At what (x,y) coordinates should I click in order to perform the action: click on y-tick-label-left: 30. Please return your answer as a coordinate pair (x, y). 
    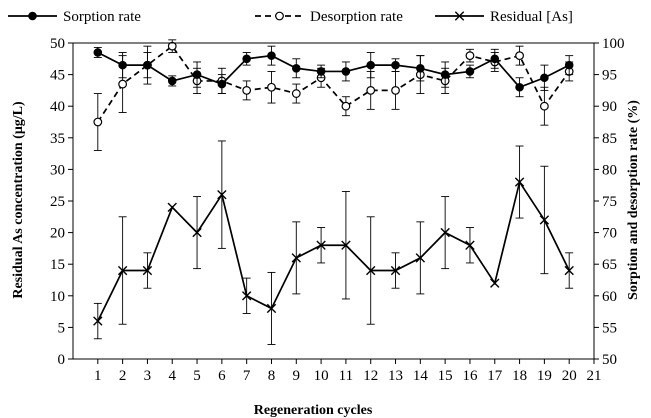
    Looking at the image, I should click on (57, 170).